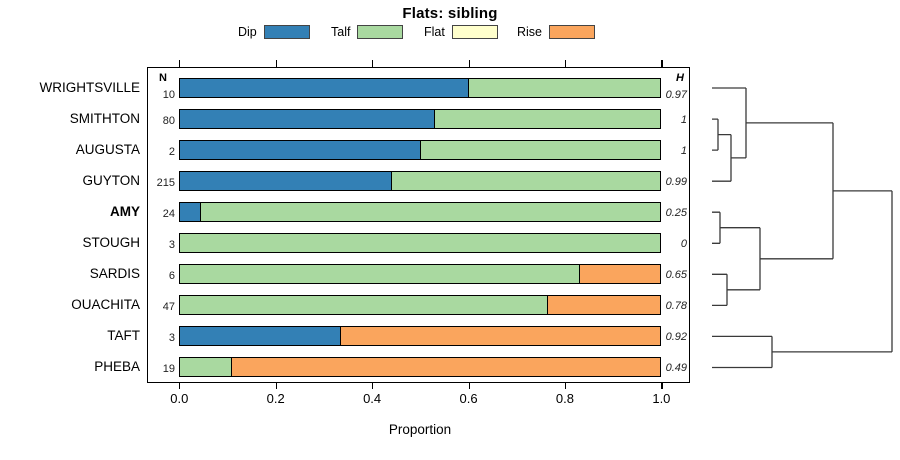 Image resolution: width=900 pixels, height=460 pixels. Describe the element at coordinates (372, 398) in the screenshot. I see `x-tick-label: 0.4` at that location.